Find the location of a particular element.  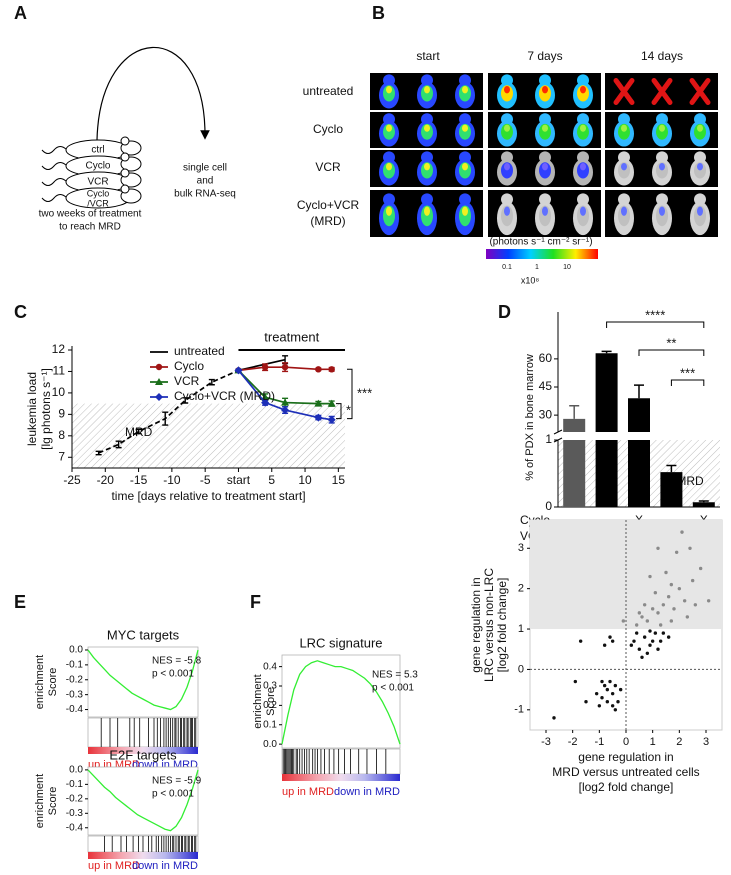

mrd-region is located at coordinates (208, 435).